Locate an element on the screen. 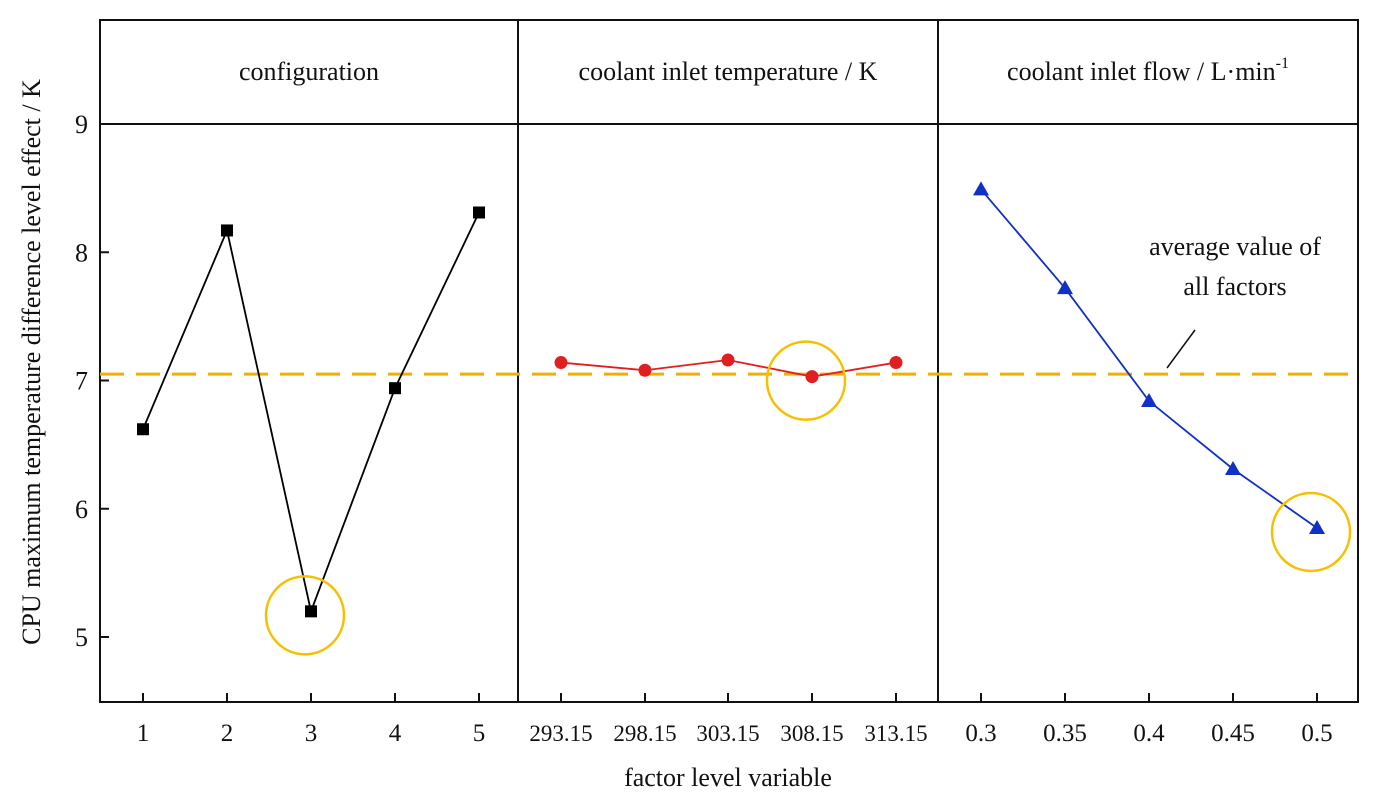 The image size is (1386, 800). x-tick-label: 293.15 is located at coordinates (560, 733).